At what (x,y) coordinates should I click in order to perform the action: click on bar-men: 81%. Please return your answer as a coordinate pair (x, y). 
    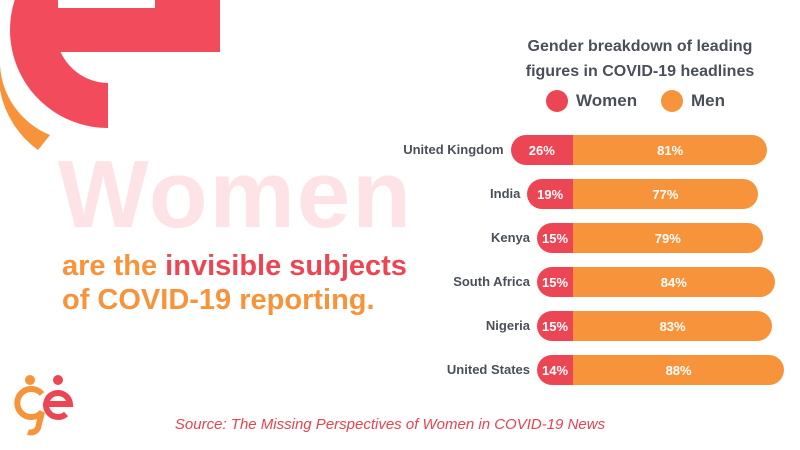
    Looking at the image, I should click on (670, 150).